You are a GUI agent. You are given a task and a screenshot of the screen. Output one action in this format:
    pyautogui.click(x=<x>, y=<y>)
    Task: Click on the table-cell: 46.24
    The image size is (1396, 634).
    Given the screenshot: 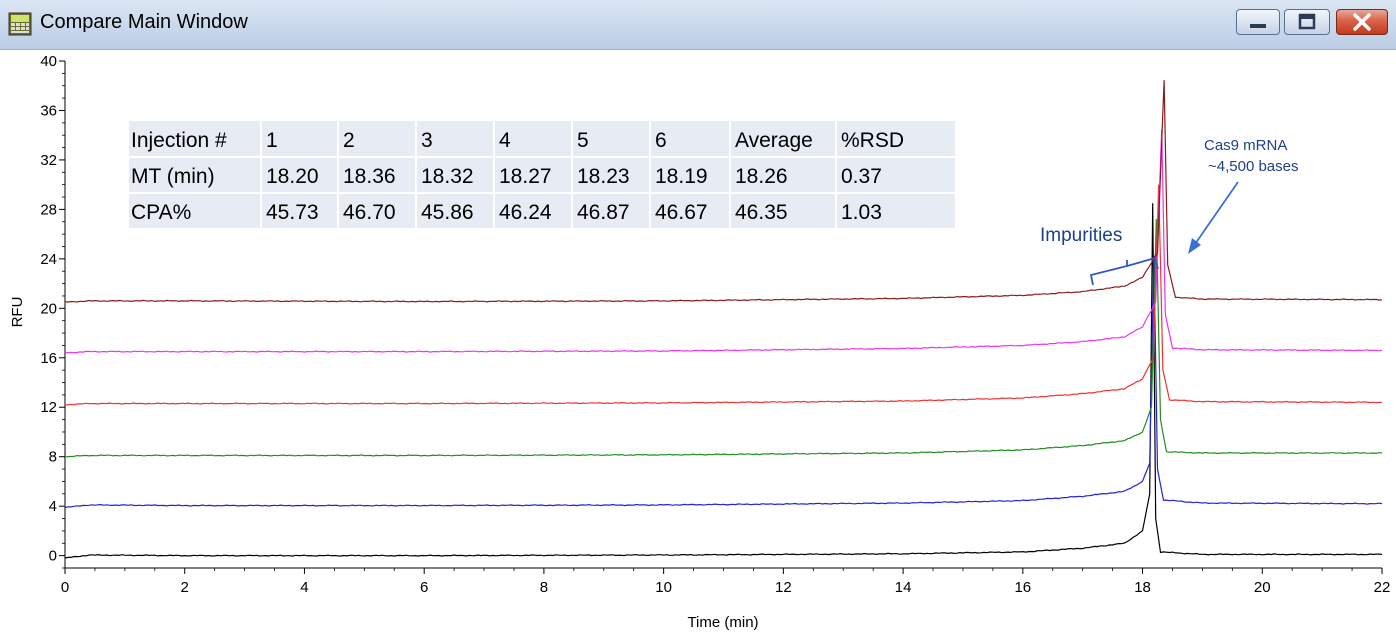 What is the action you would take?
    pyautogui.click(x=525, y=212)
    